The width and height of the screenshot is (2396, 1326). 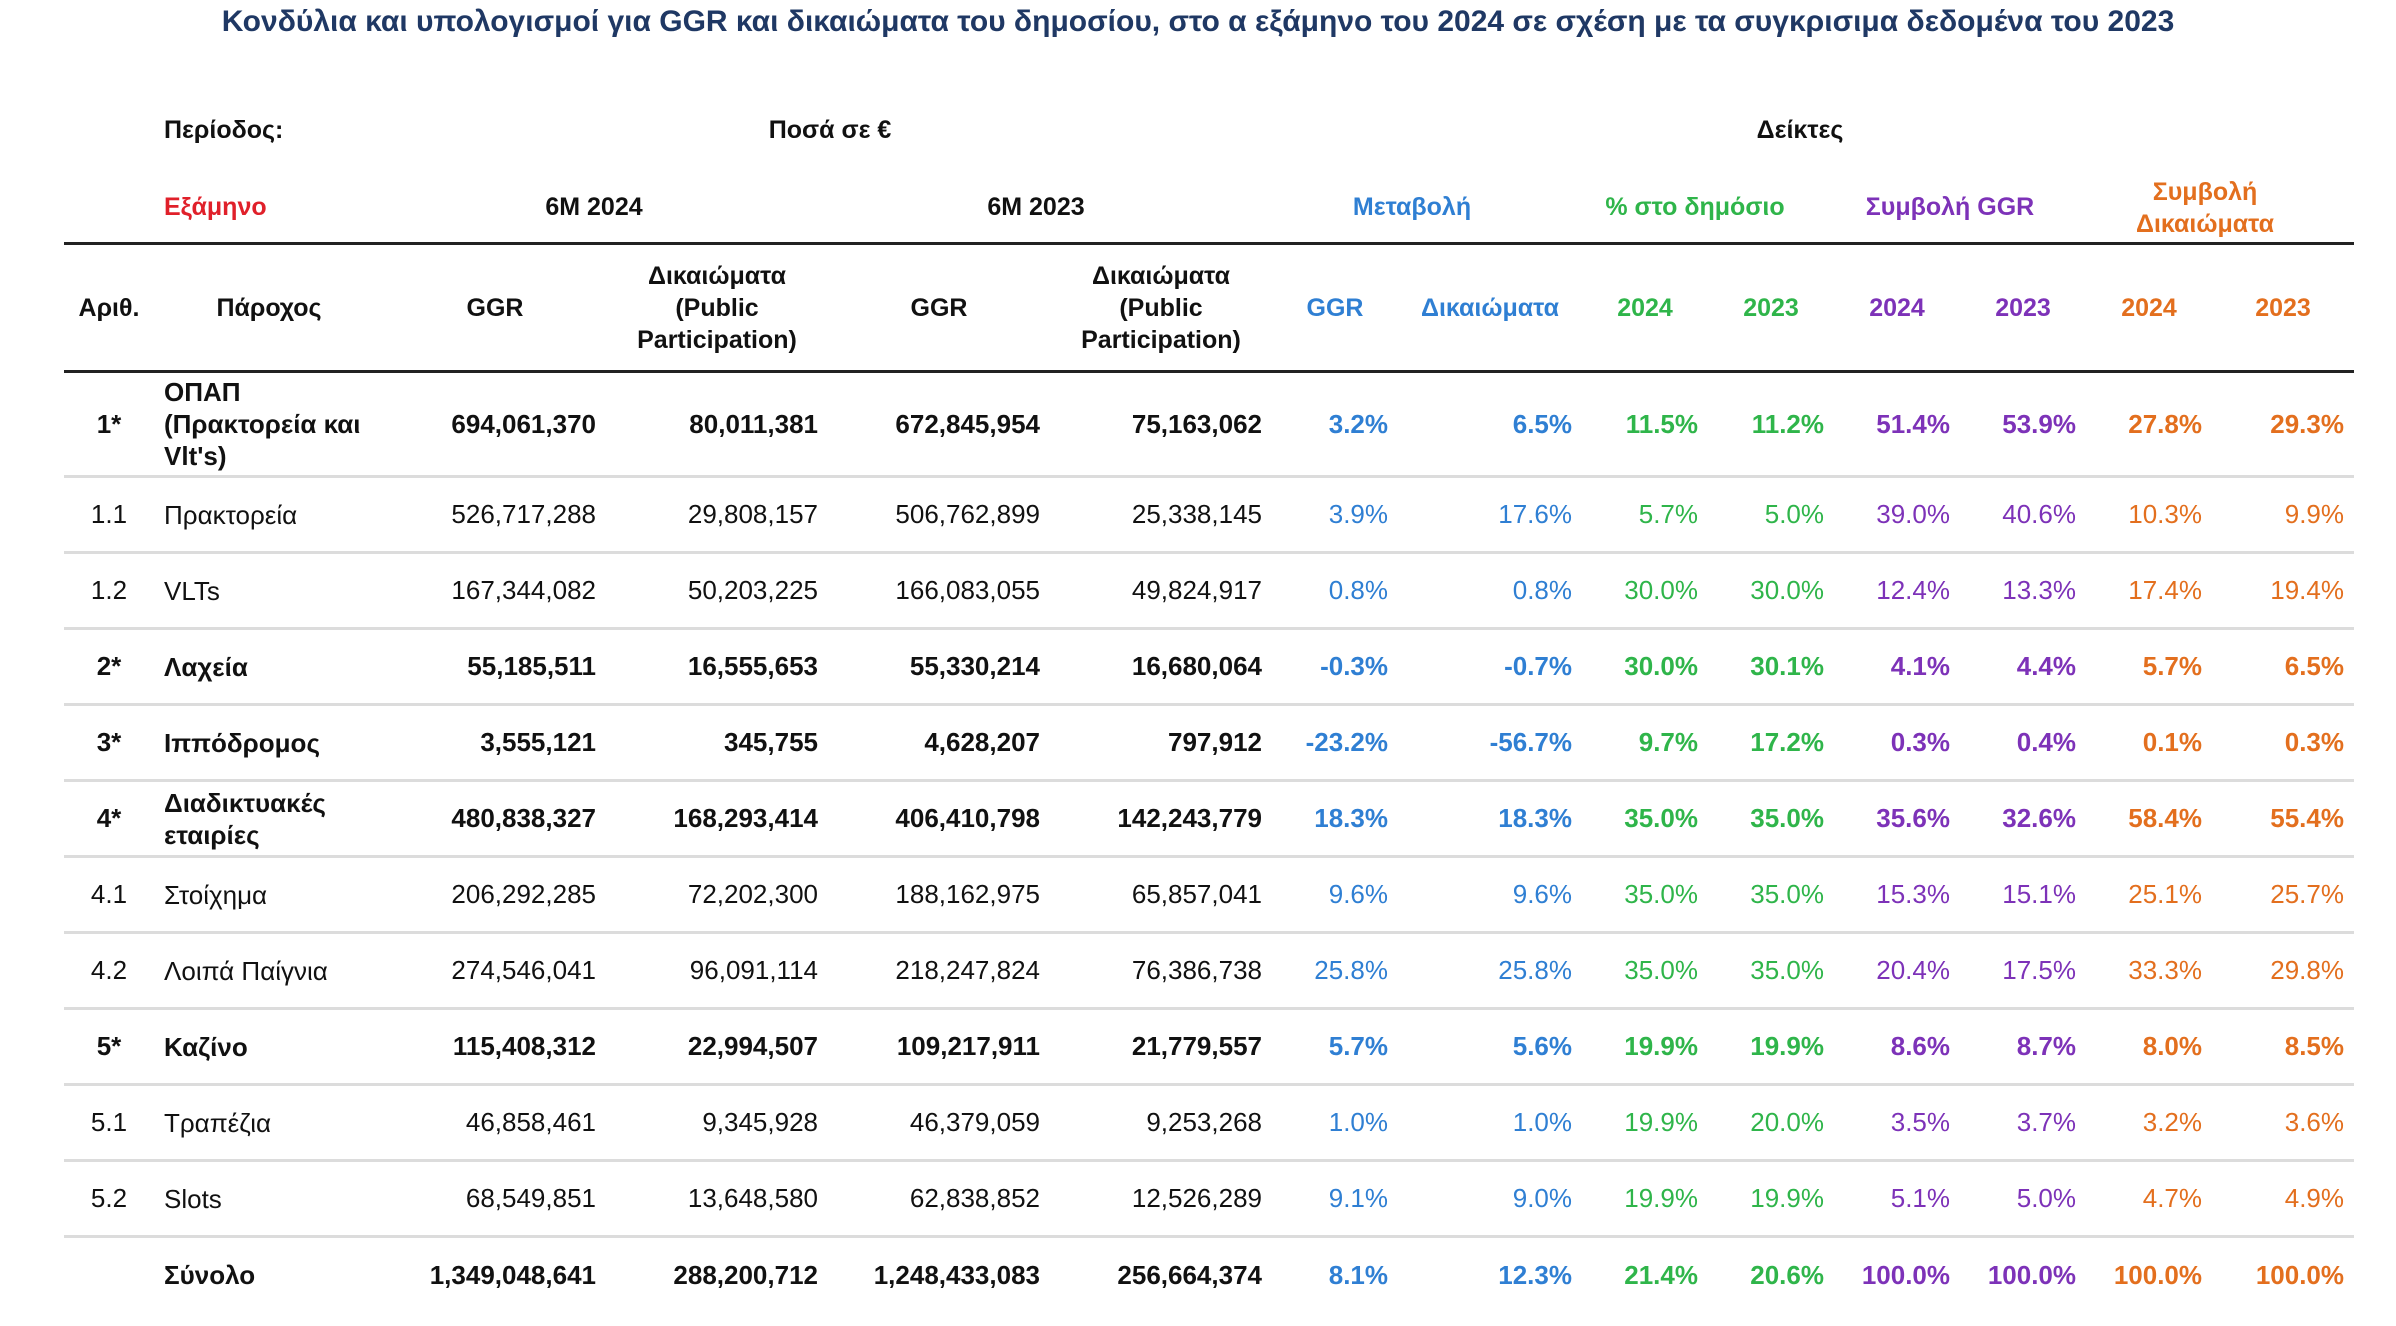 What do you see at coordinates (2172, 742) in the screenshot?
I see `cell-crights24: 0.1%` at bounding box center [2172, 742].